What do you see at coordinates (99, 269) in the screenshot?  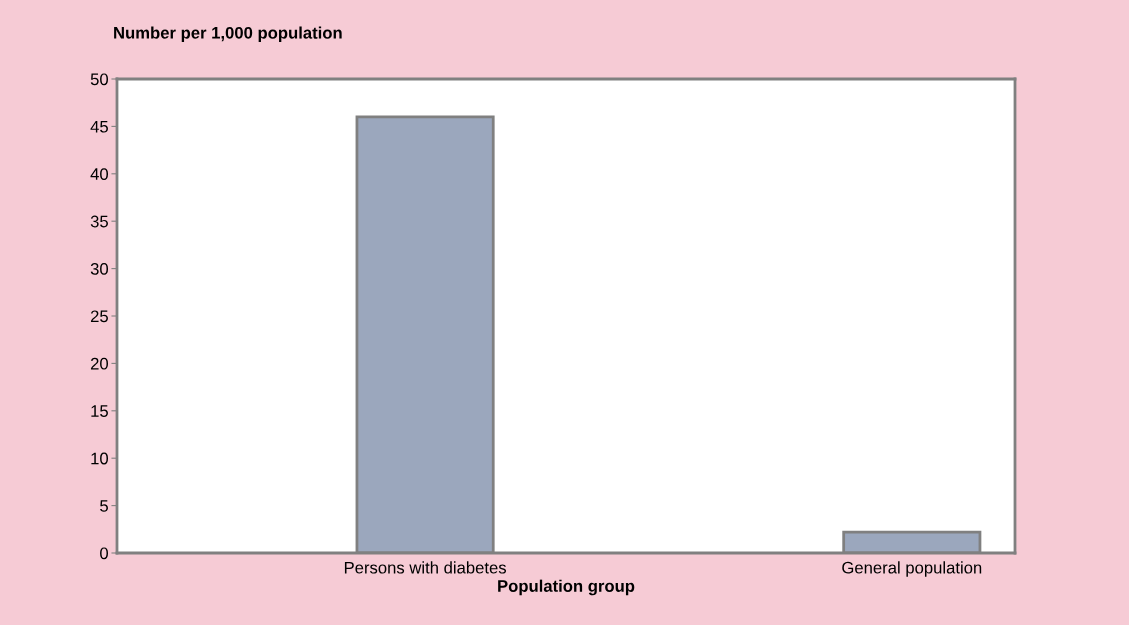 I see `y-tick-label: 30` at bounding box center [99, 269].